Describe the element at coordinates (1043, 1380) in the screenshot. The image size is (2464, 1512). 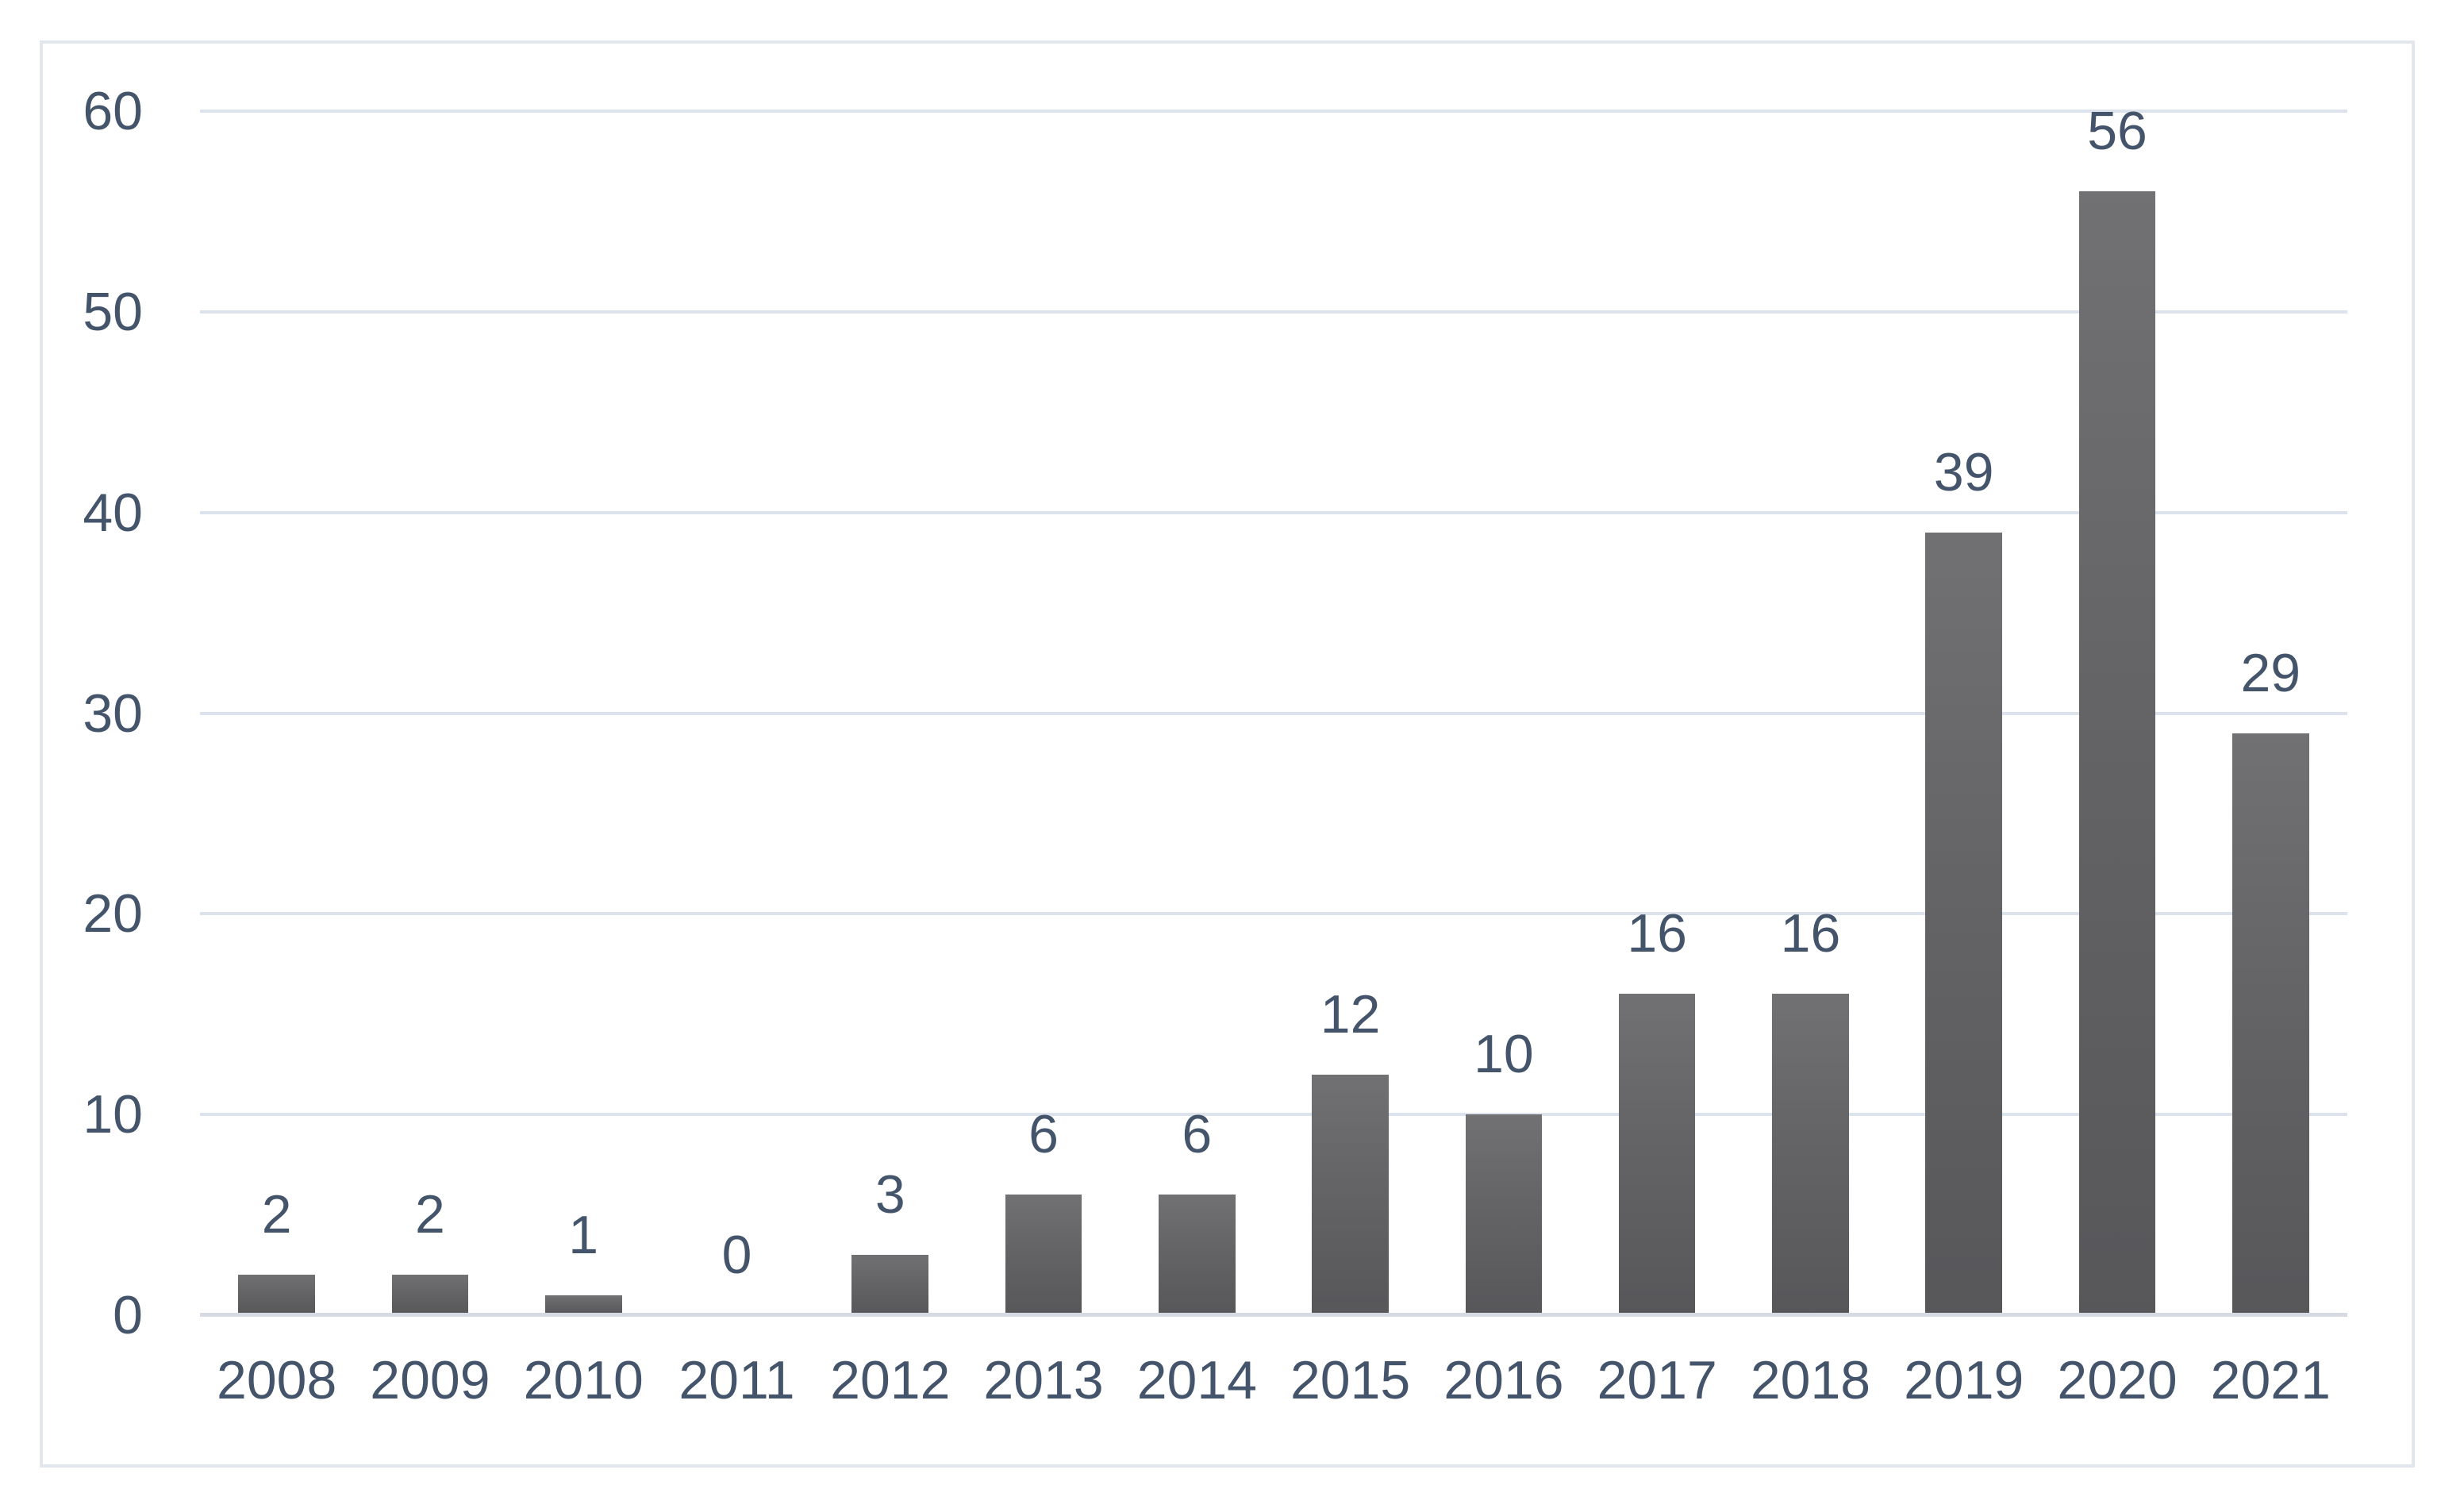
I see `x-tick-label: 2013` at that location.